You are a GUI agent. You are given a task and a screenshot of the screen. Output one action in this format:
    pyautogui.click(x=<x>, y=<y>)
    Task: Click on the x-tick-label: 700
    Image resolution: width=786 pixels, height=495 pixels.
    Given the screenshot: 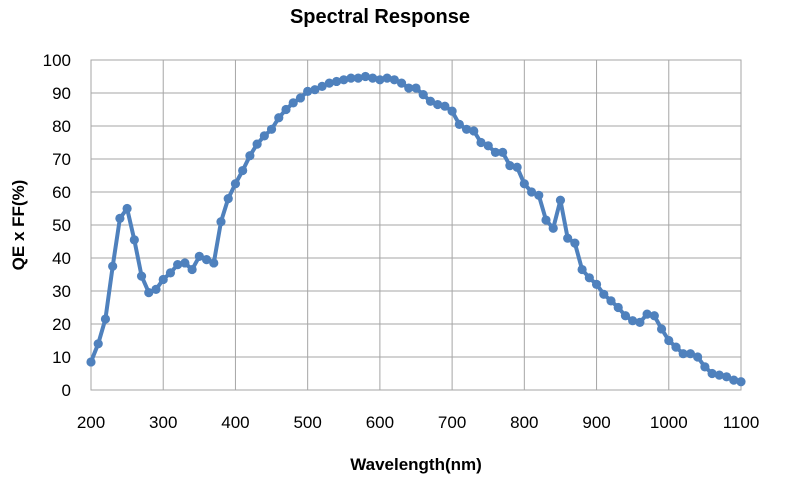 What is the action you would take?
    pyautogui.click(x=452, y=422)
    